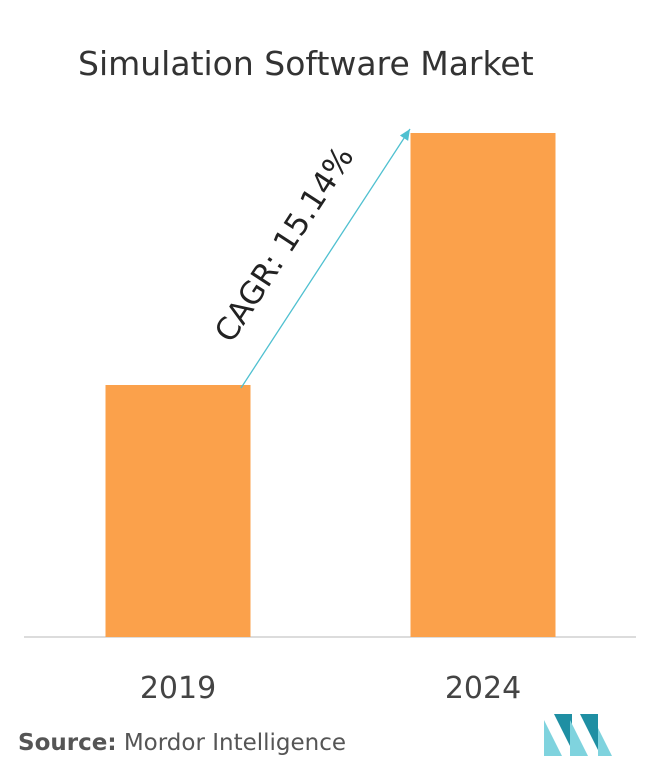  What do you see at coordinates (404, 135) in the screenshot?
I see `cagr-arrow-head` at bounding box center [404, 135].